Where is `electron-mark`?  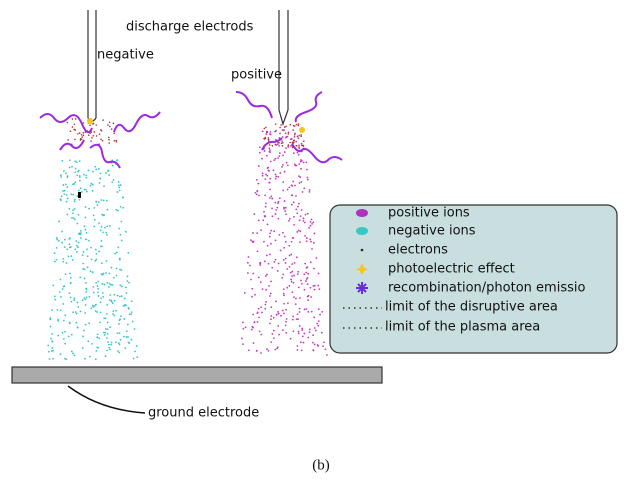
electron-mark is located at coordinates (79, 195).